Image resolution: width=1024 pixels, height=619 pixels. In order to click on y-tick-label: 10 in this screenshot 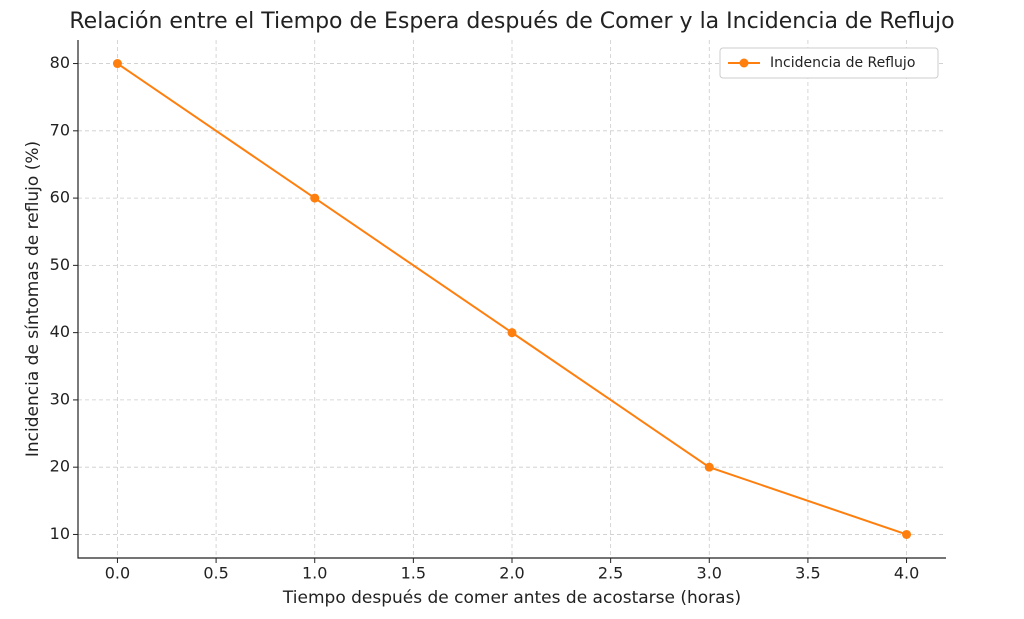, I will do `click(60, 533)`.